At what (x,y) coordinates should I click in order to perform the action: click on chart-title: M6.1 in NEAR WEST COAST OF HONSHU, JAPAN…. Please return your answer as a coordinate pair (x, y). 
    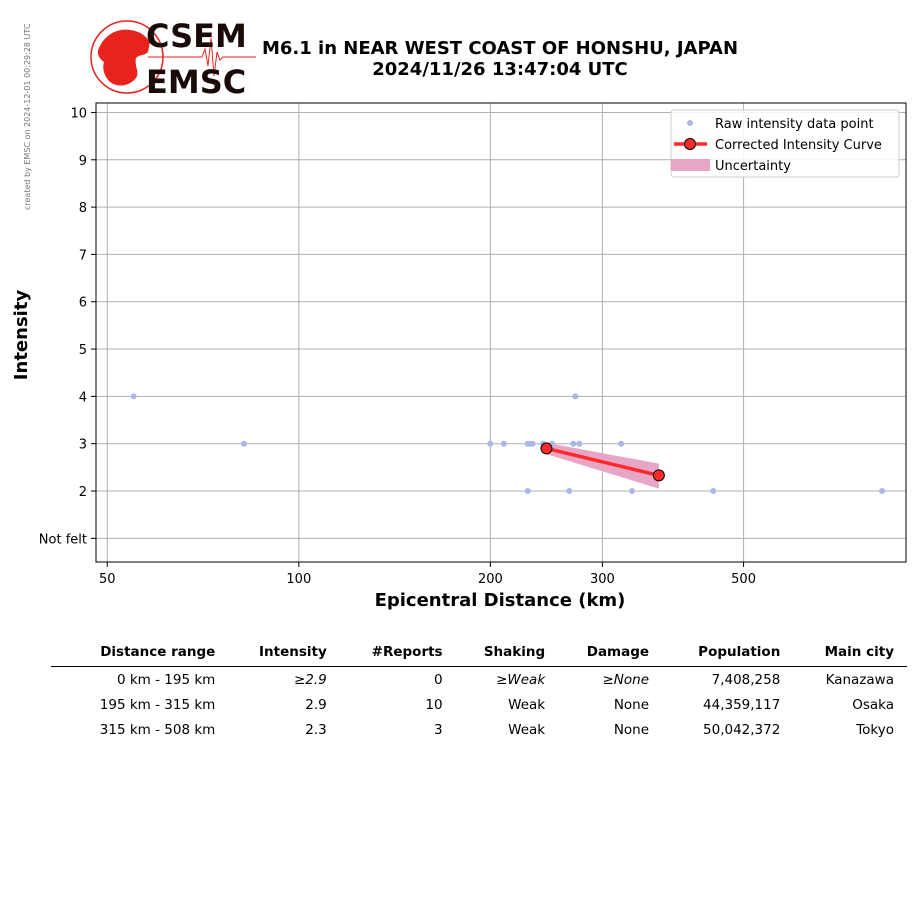
    Looking at the image, I should click on (500, 59).